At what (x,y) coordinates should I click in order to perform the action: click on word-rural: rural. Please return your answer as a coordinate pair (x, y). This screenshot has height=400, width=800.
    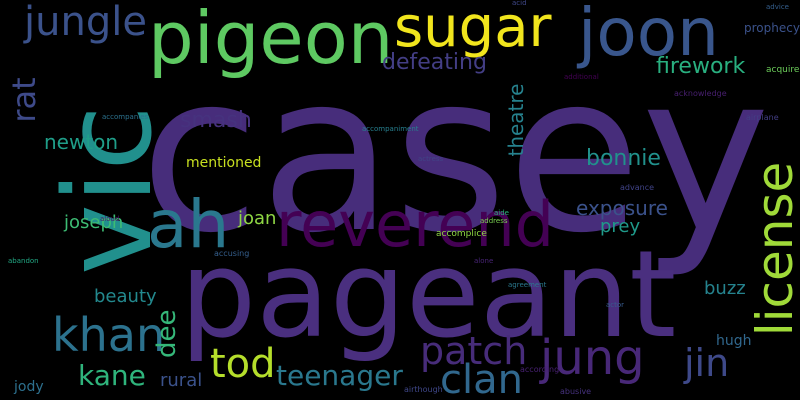
    Looking at the image, I should click on (181, 380).